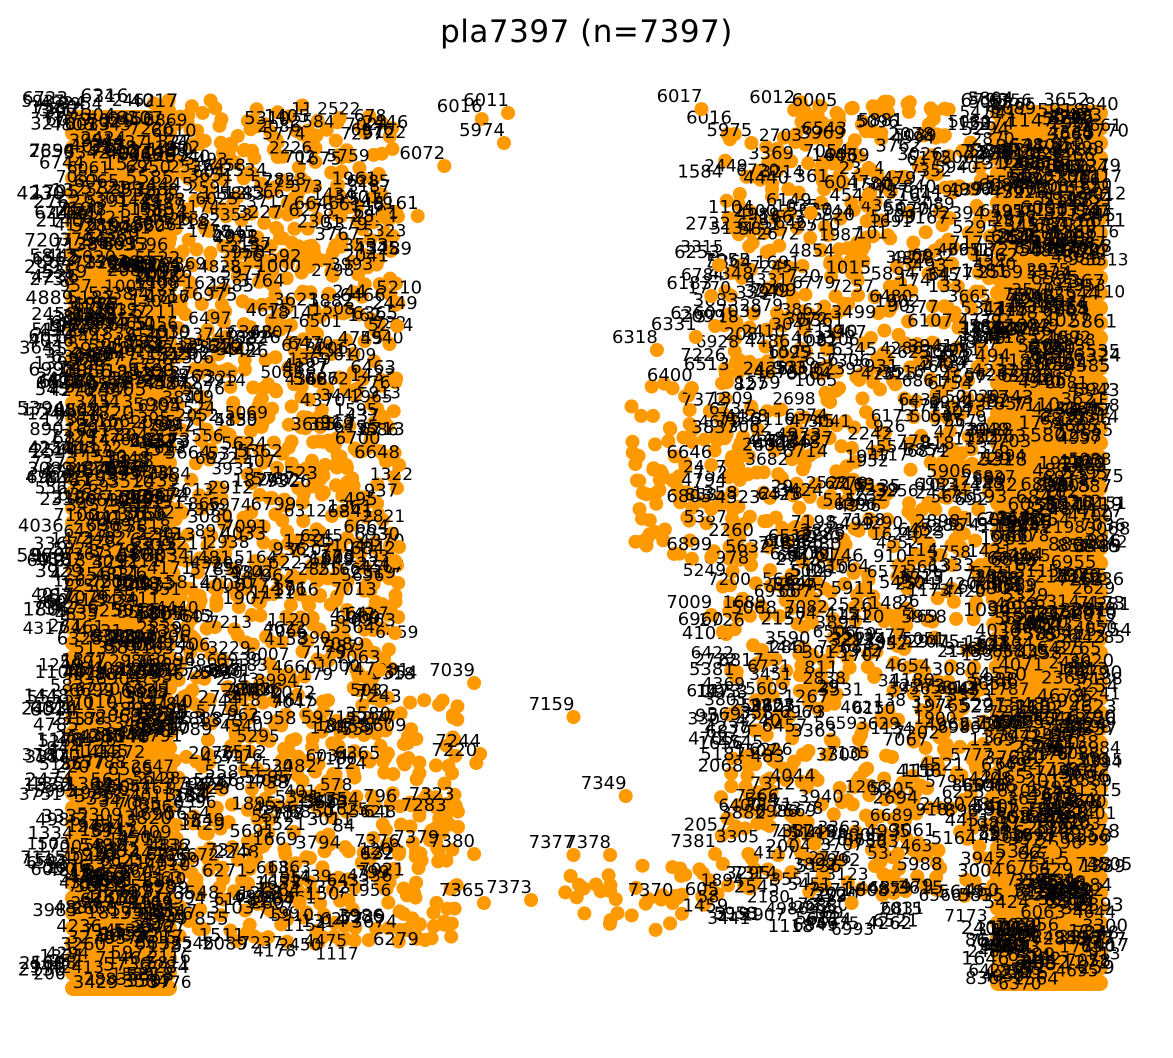  I want to click on dense-point-label: 2709, so click(943, 364).